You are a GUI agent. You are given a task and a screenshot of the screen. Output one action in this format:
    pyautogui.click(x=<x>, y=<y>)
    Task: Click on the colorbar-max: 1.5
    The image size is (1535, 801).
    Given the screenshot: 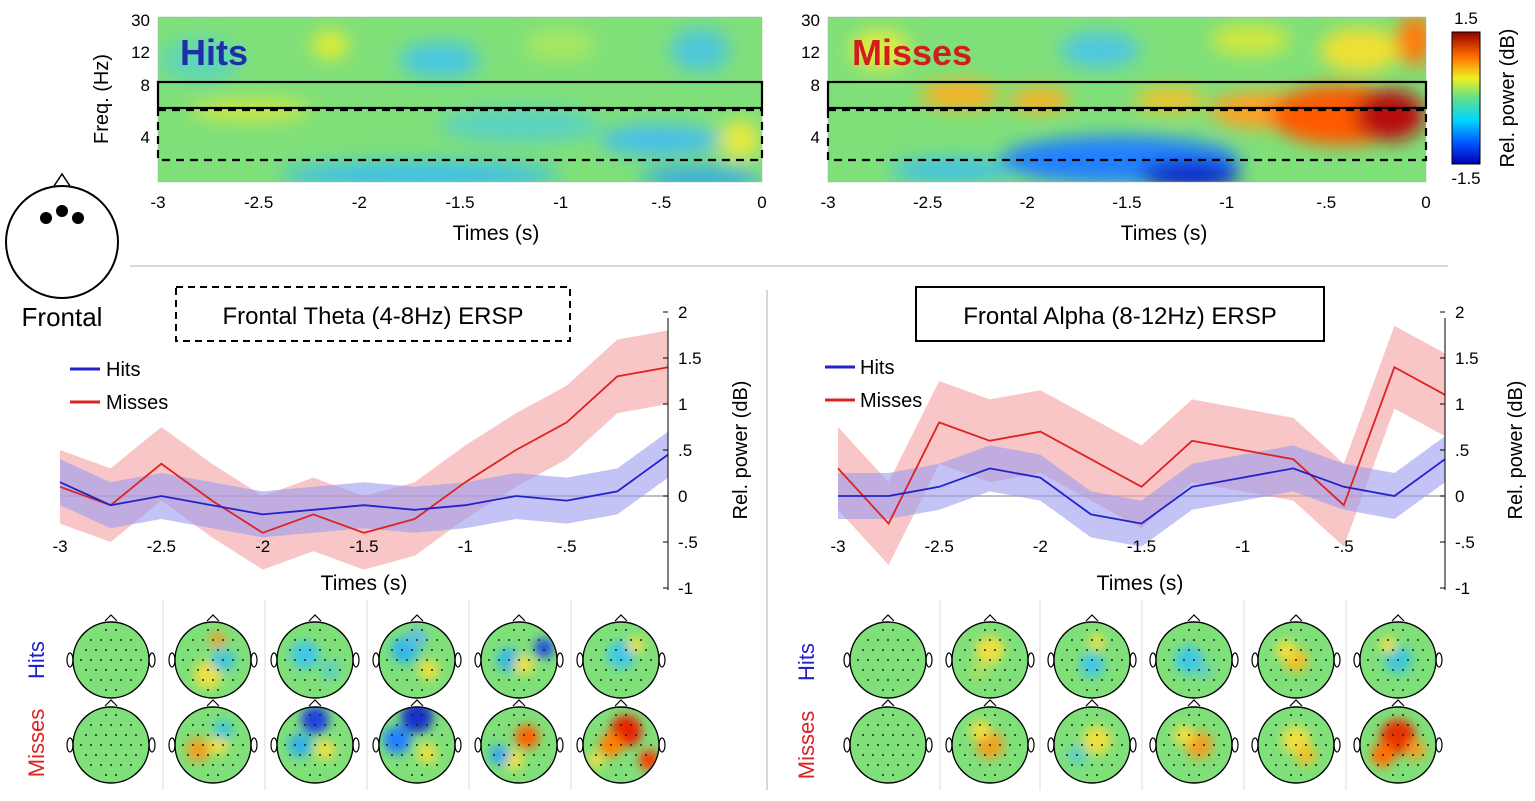 What is the action you would take?
    pyautogui.click(x=1466, y=18)
    